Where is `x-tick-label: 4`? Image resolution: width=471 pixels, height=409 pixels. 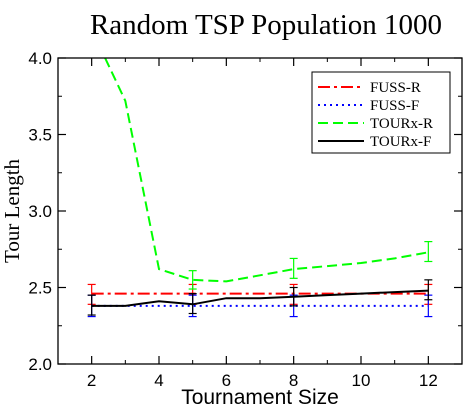 x-tick-label: 4 is located at coordinates (158, 380).